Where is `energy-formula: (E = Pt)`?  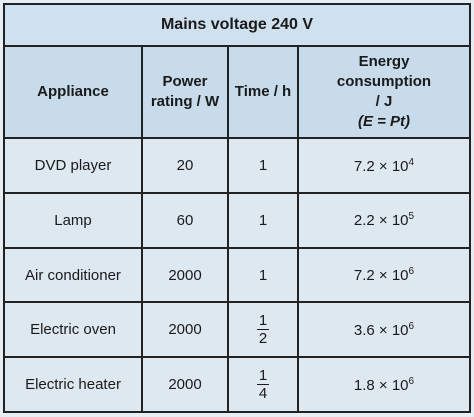 energy-formula: (E = Pt) is located at coordinates (384, 122).